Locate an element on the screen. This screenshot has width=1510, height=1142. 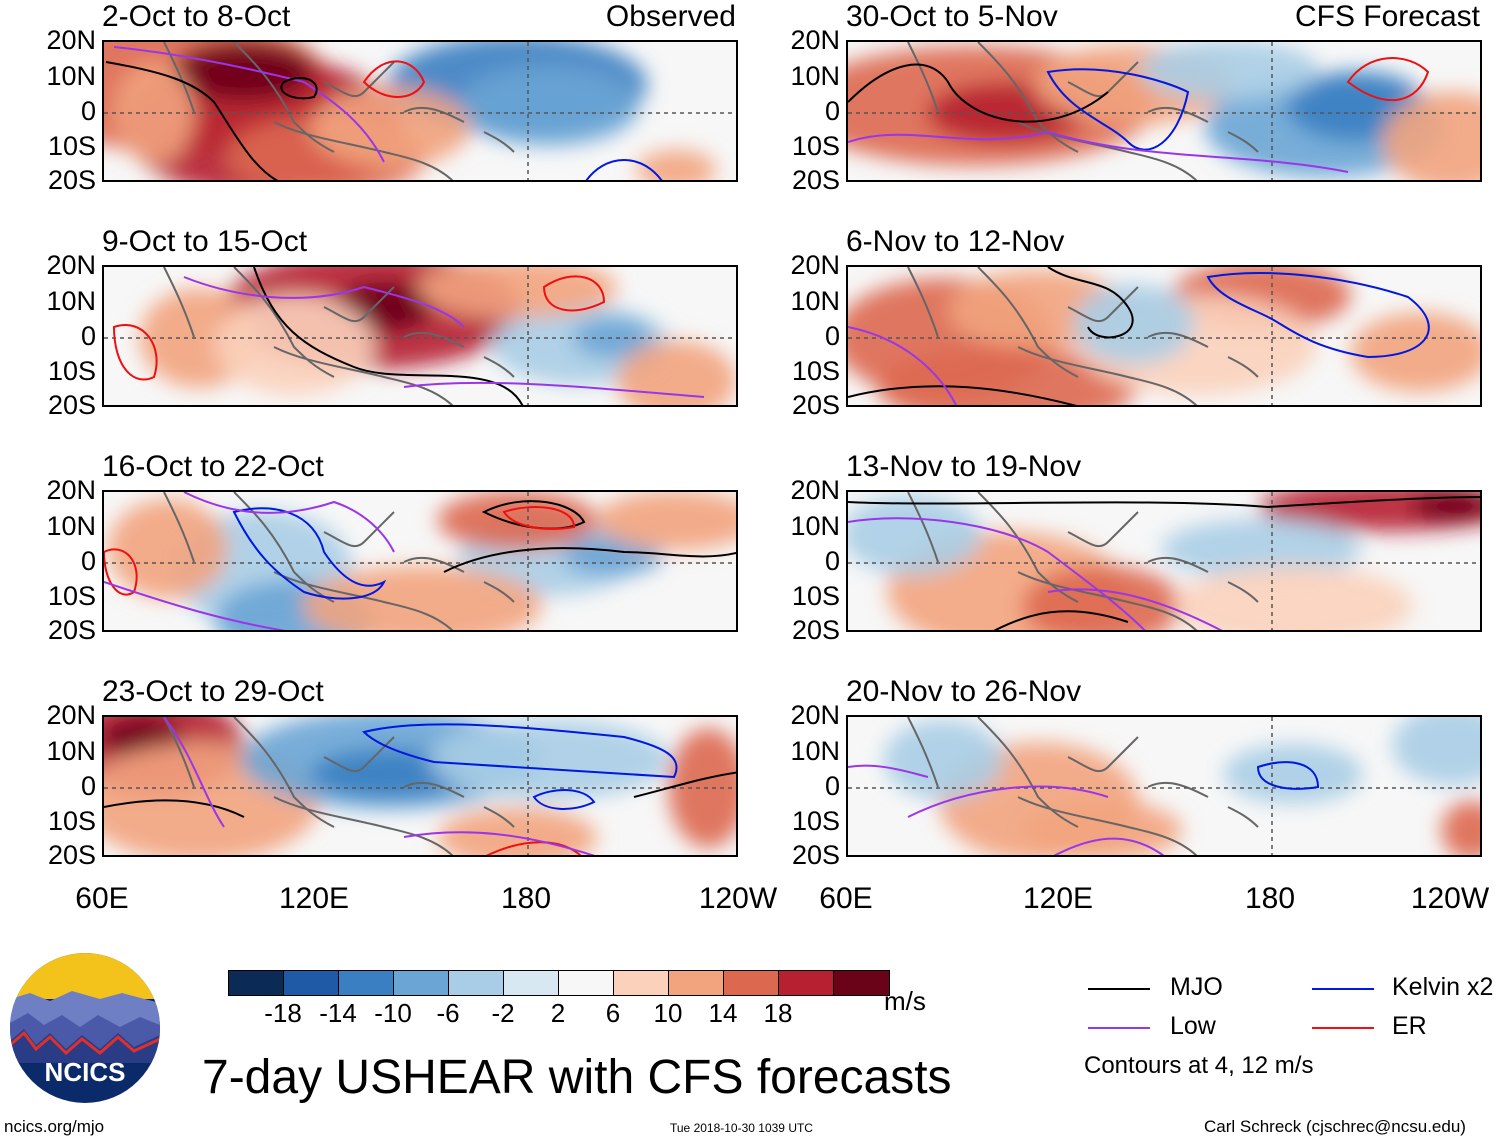
colorbar-tick-label: 6 is located at coordinates (613, 1013).